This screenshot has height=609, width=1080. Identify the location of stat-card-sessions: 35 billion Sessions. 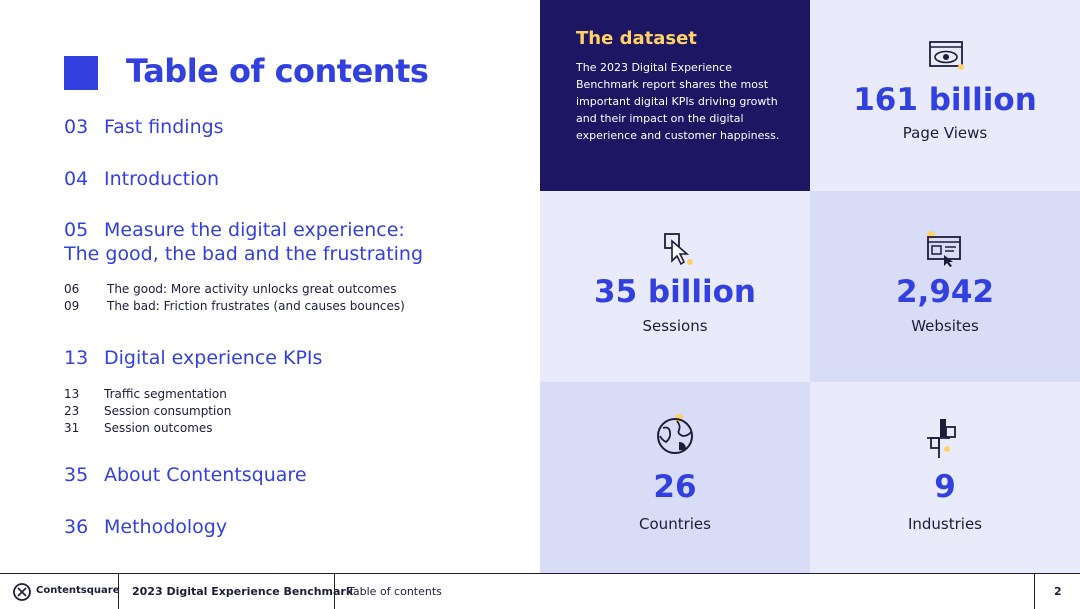
(675, 286).